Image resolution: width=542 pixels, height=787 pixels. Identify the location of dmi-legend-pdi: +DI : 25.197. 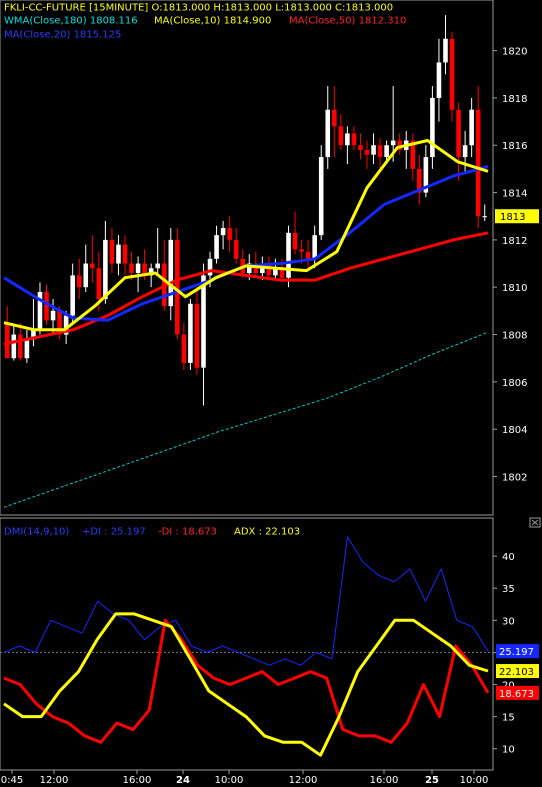
(114, 531).